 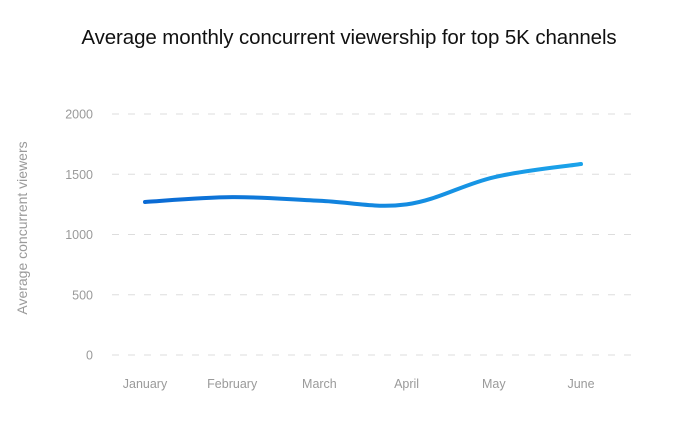 I want to click on x-tick-label: March, so click(x=319, y=384).